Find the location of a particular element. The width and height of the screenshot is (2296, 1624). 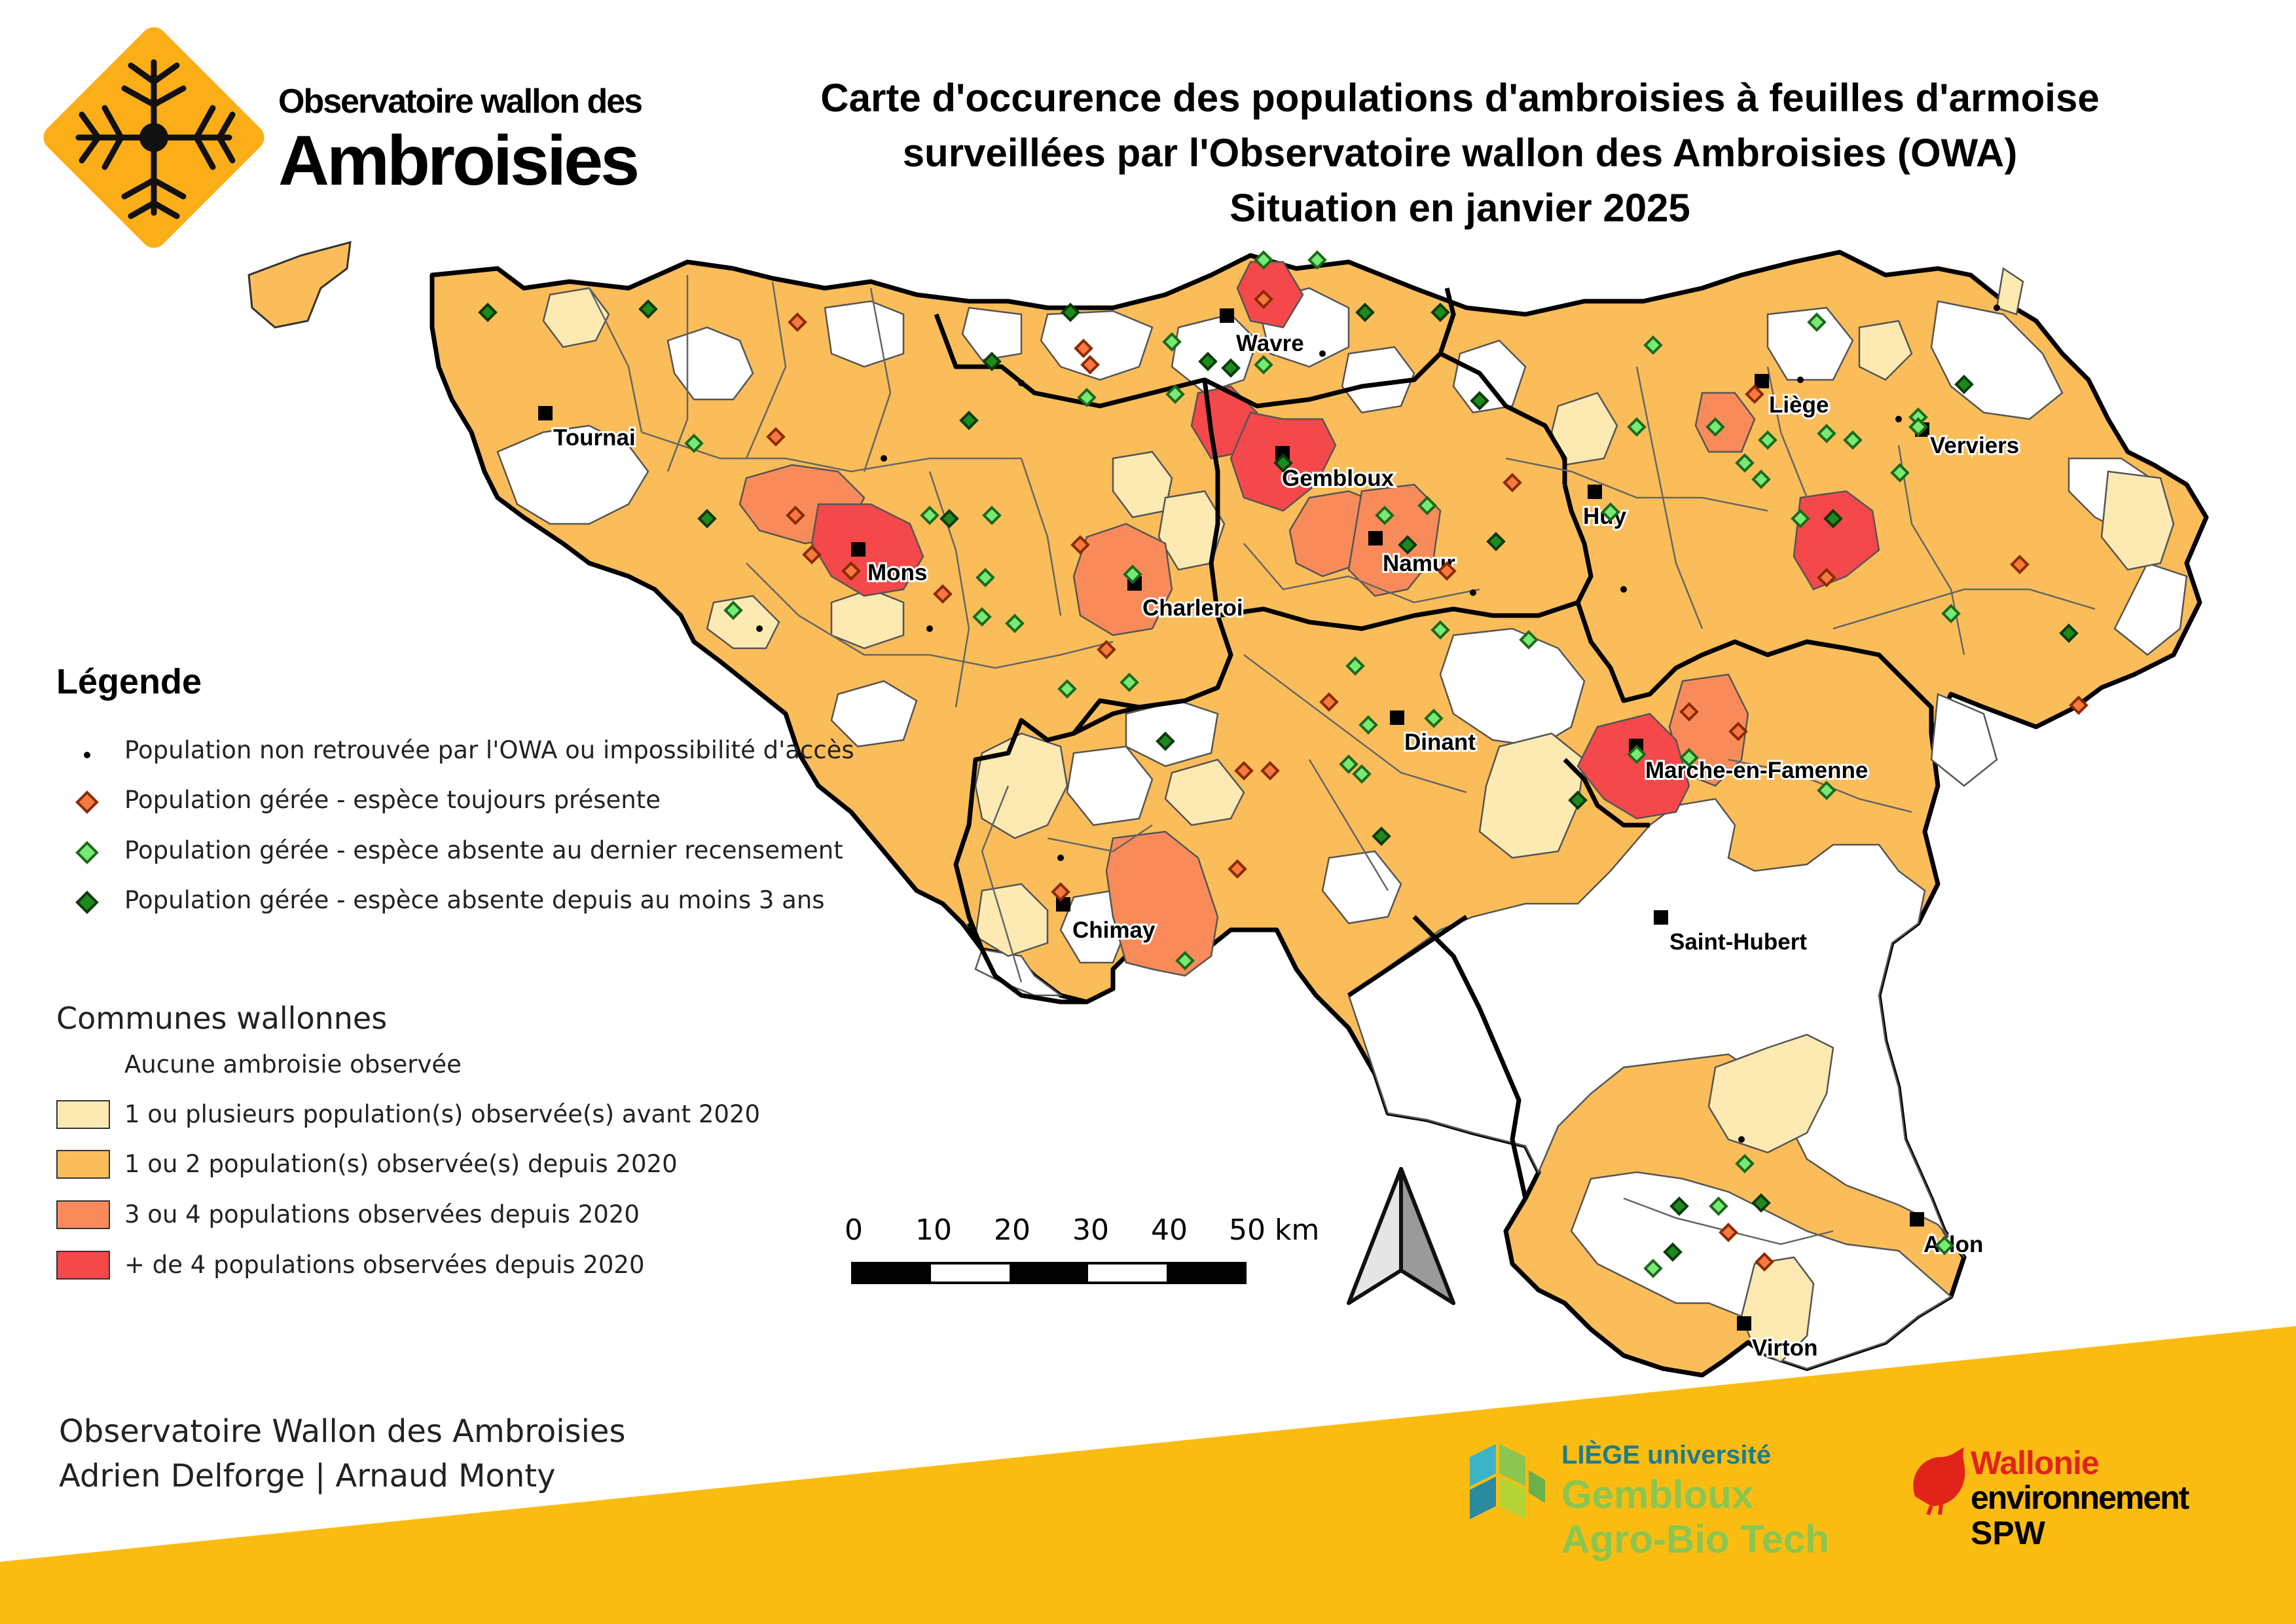

diamond-orange-icon is located at coordinates (87, 802).